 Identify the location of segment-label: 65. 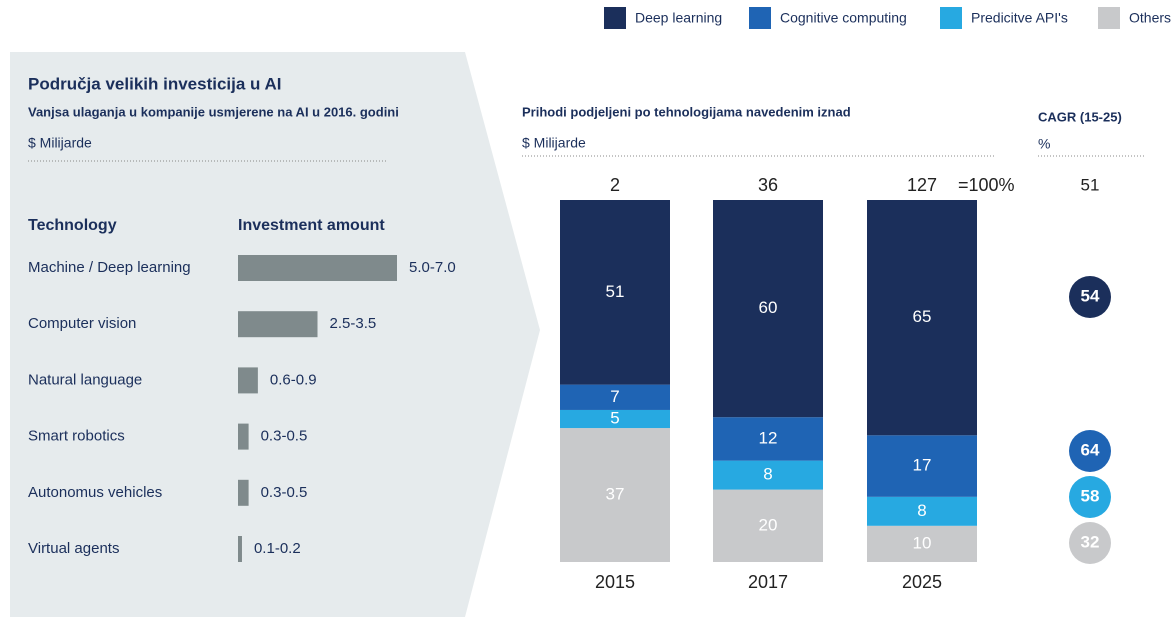
(922, 316).